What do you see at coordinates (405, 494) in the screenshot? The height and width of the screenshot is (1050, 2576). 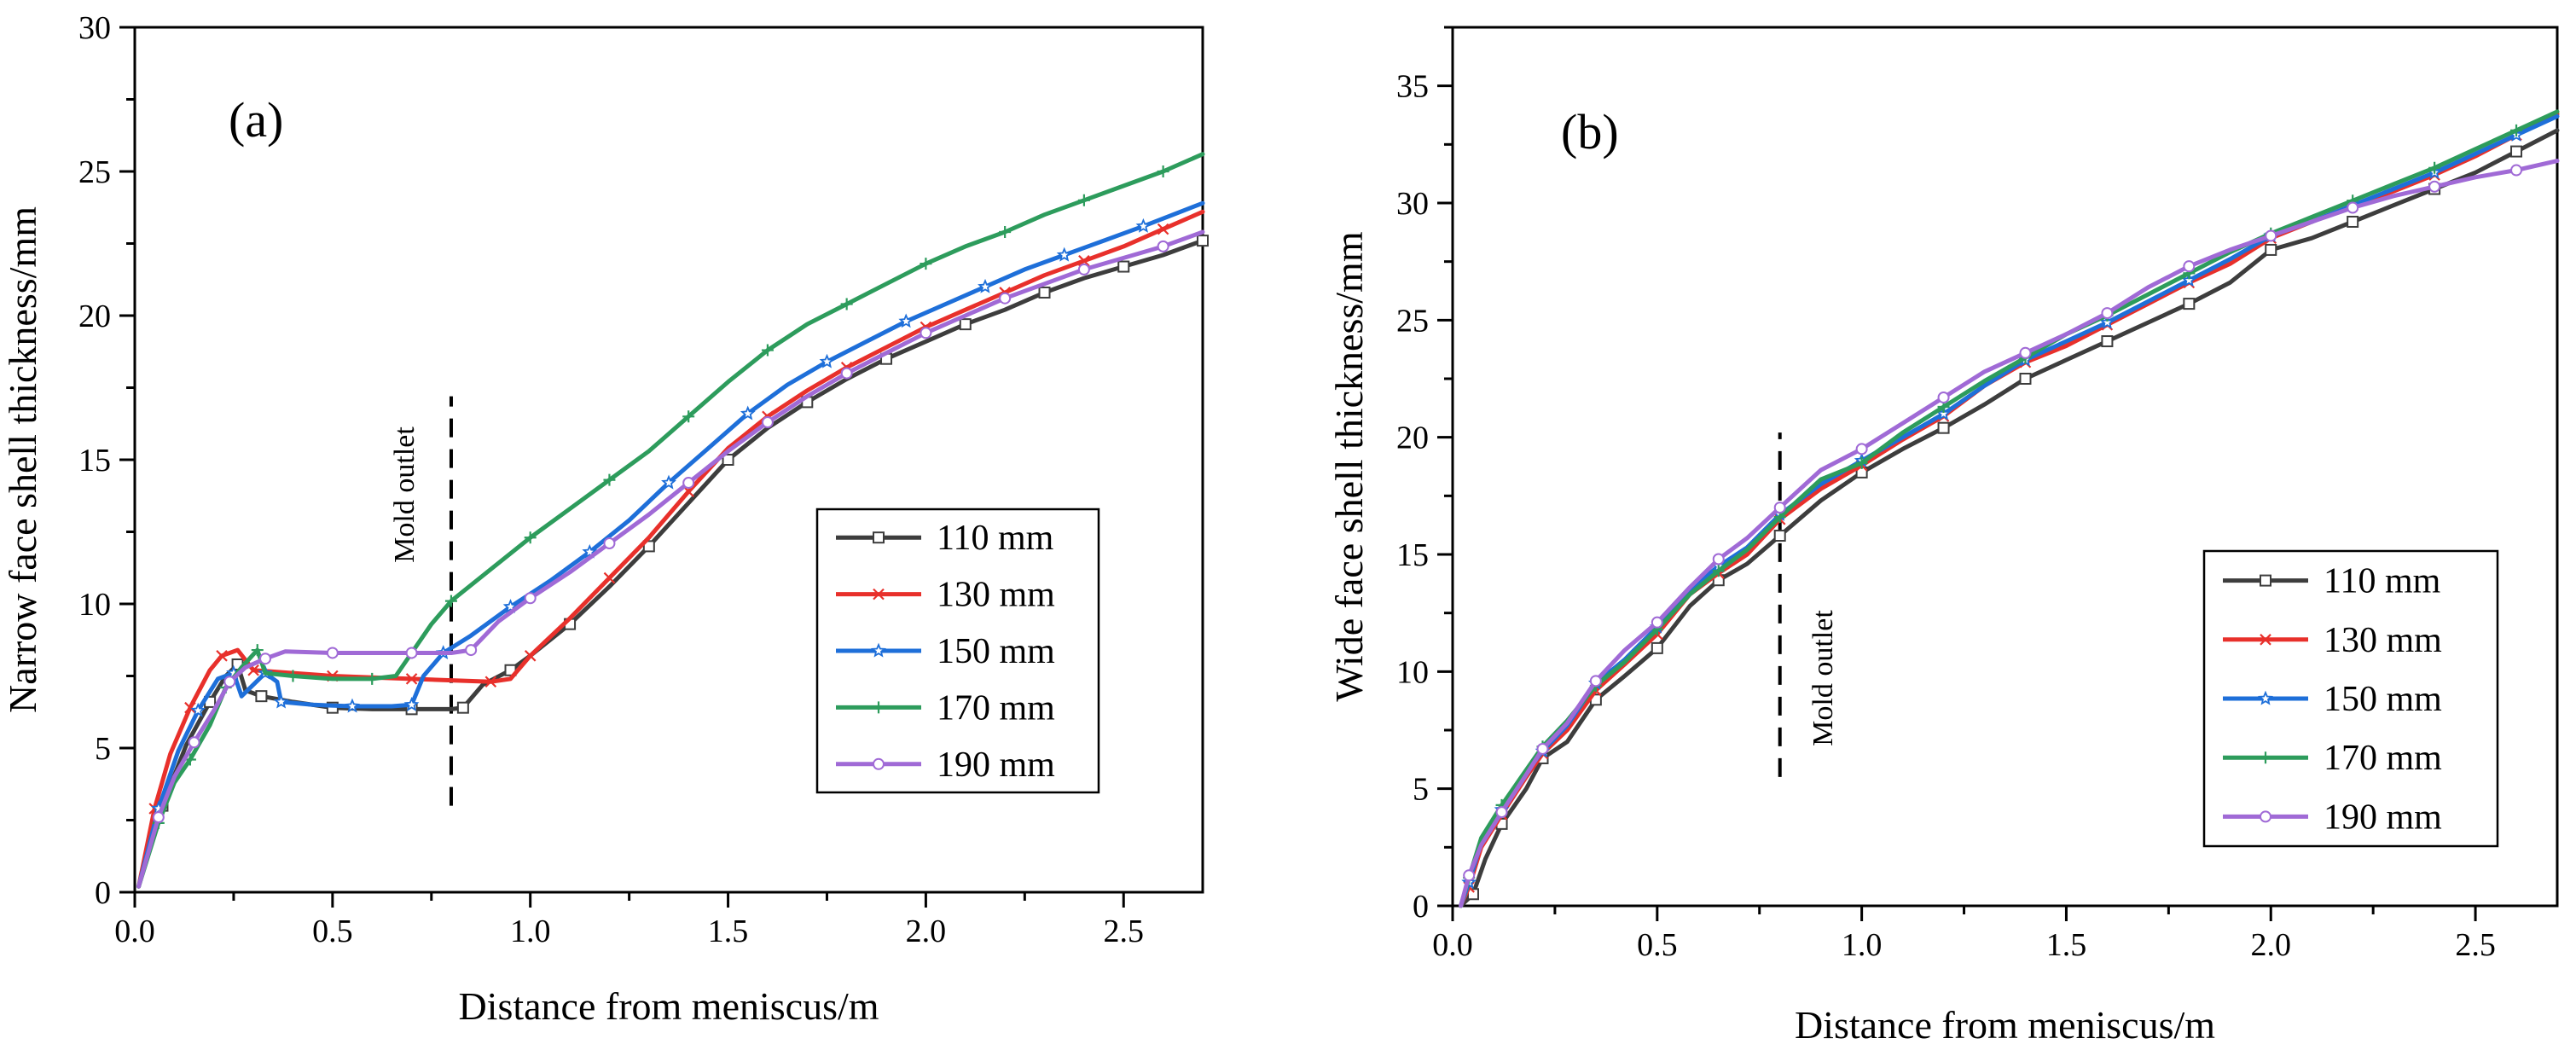 I see `mold-outlet-label: Mold outlet` at bounding box center [405, 494].